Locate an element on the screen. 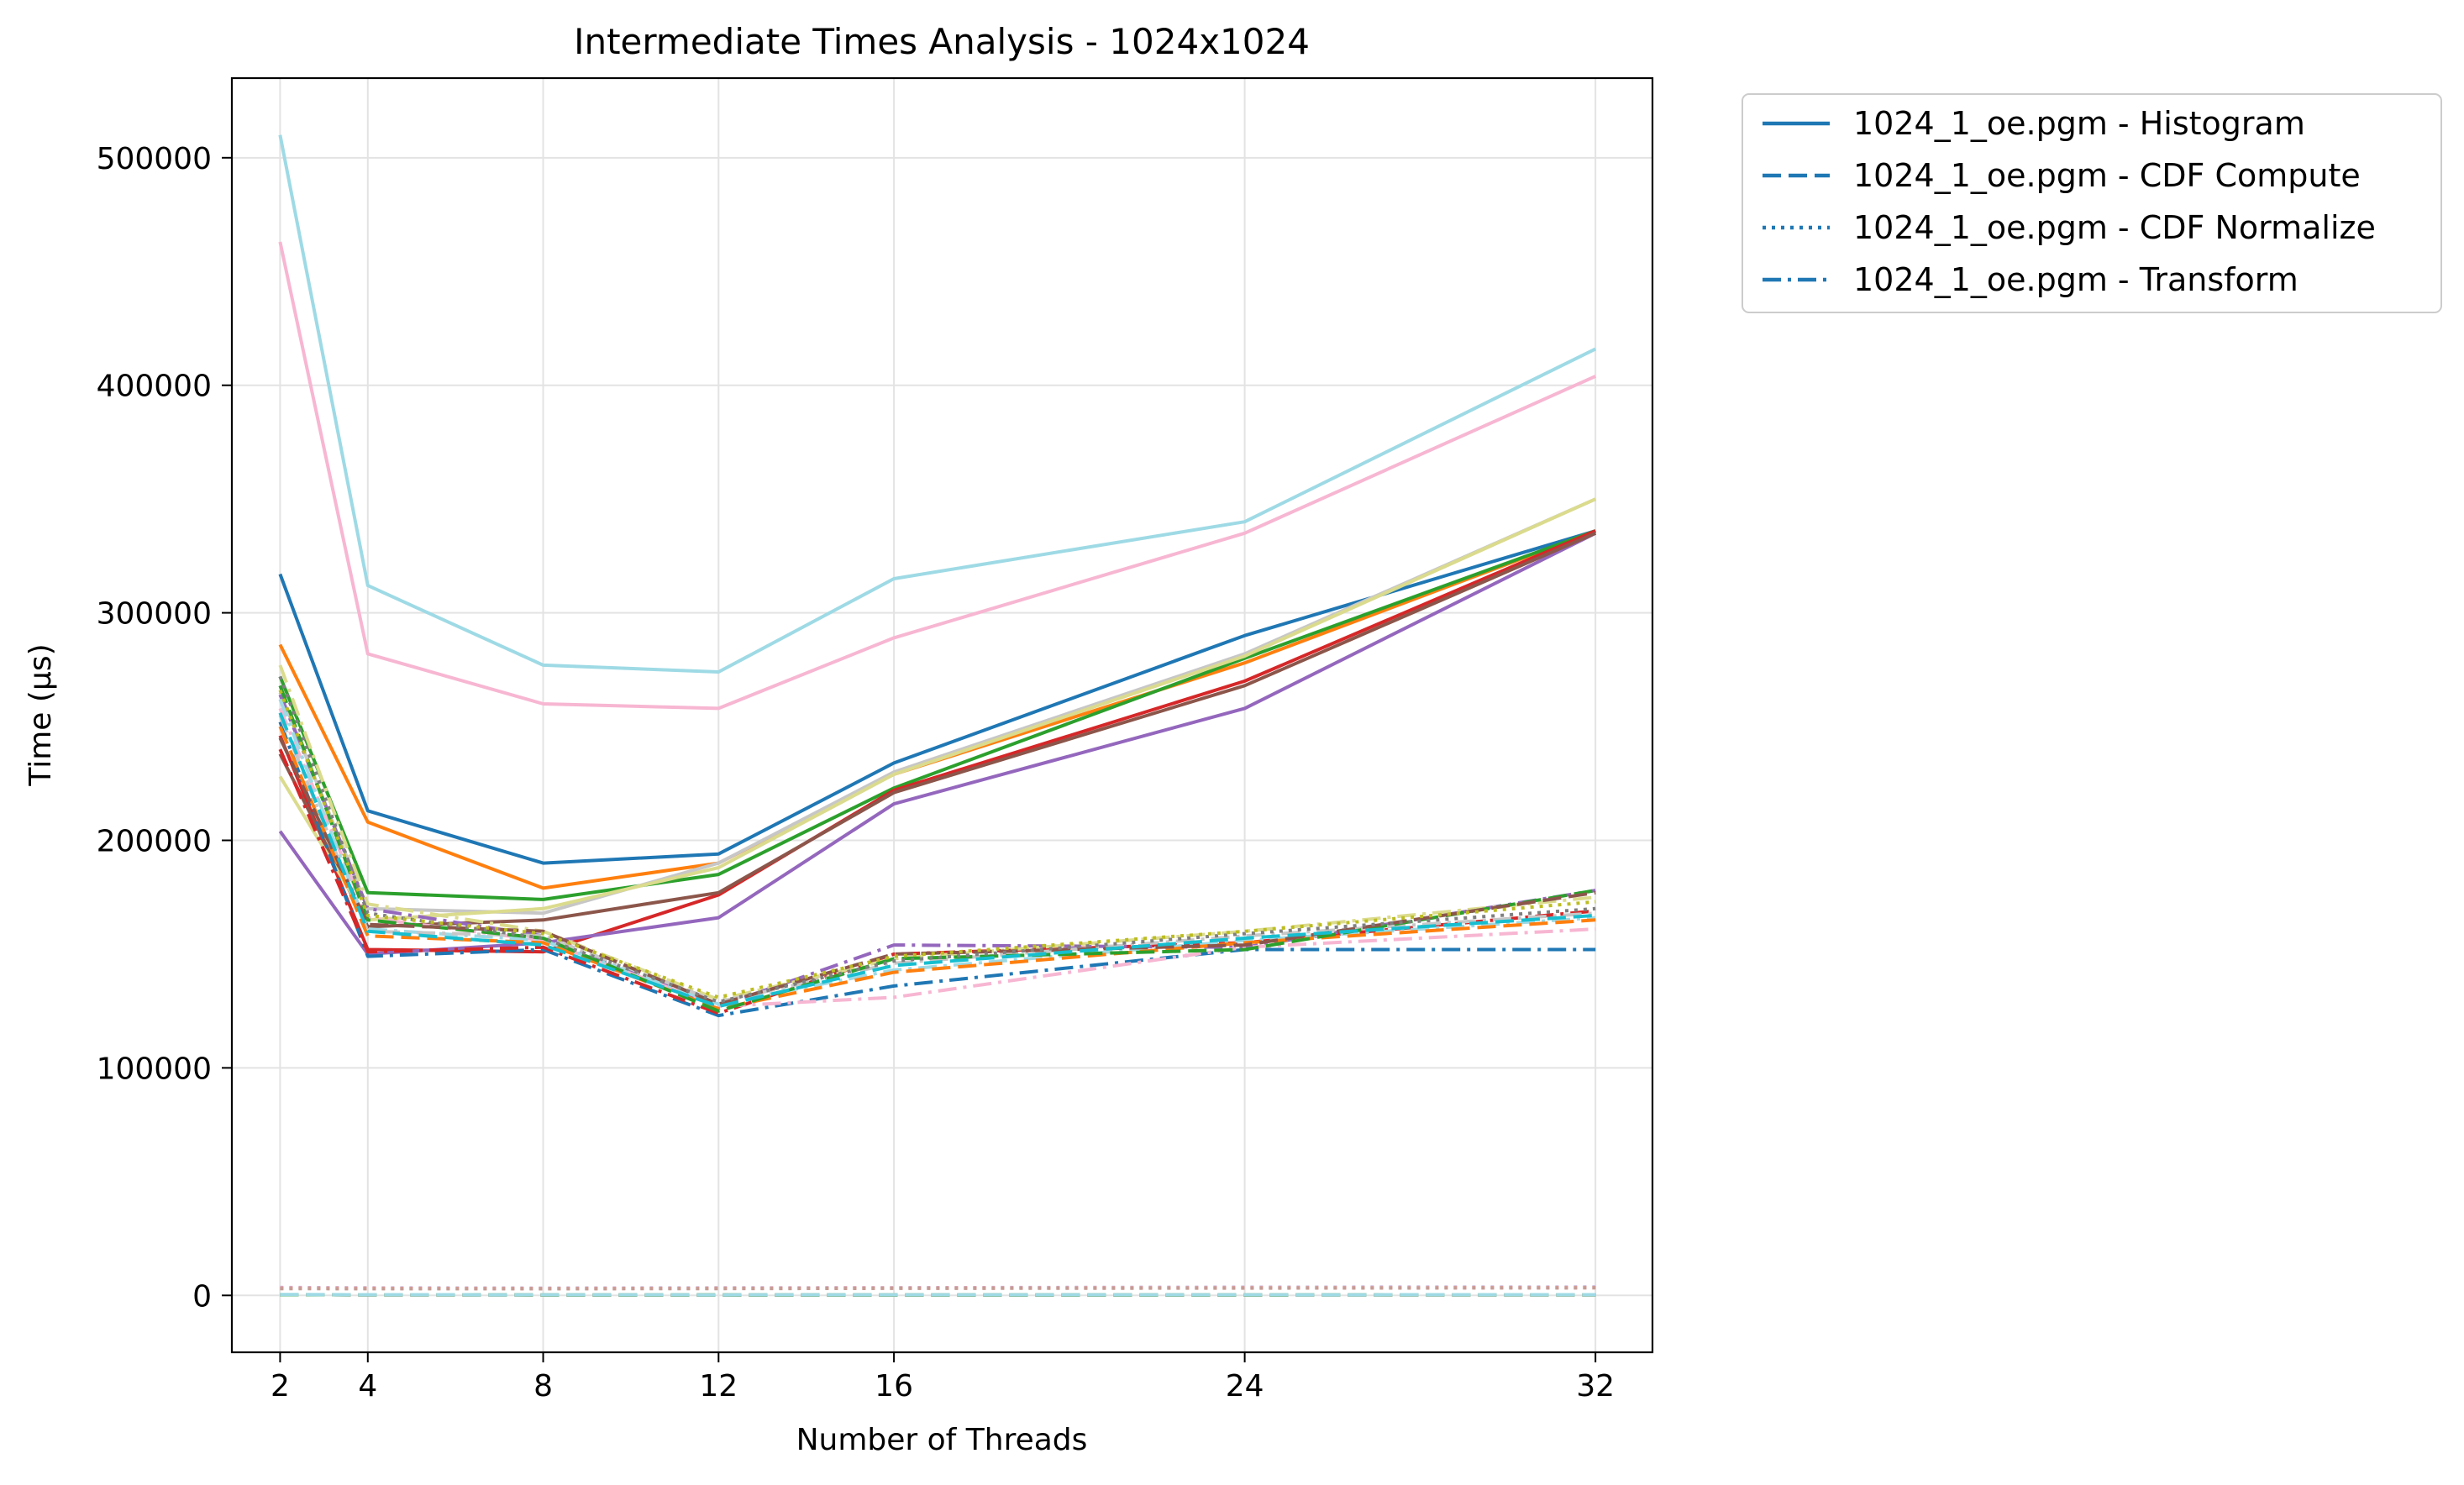 The height and width of the screenshot is (1485, 2464). y-tick-label: 0 is located at coordinates (202, 1296).